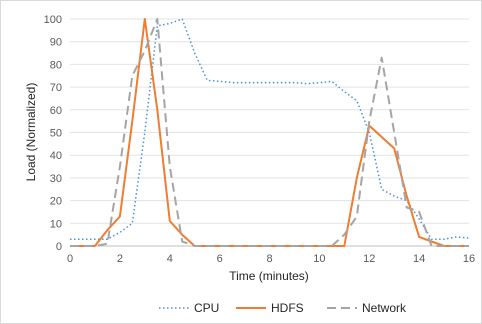 Image resolution: width=482 pixels, height=324 pixels. Describe the element at coordinates (369, 259) in the screenshot. I see `x-tick-label: 12` at that location.